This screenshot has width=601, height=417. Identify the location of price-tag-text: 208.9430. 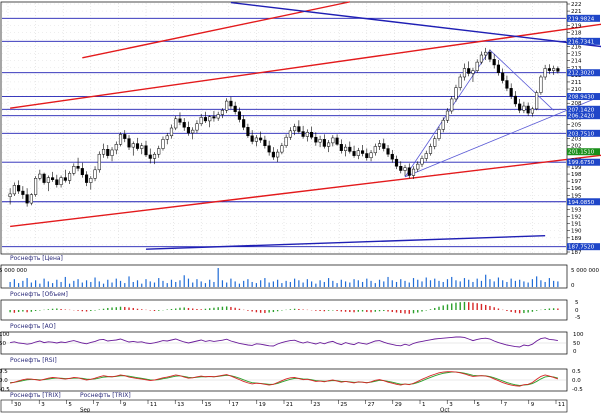
(581, 98).